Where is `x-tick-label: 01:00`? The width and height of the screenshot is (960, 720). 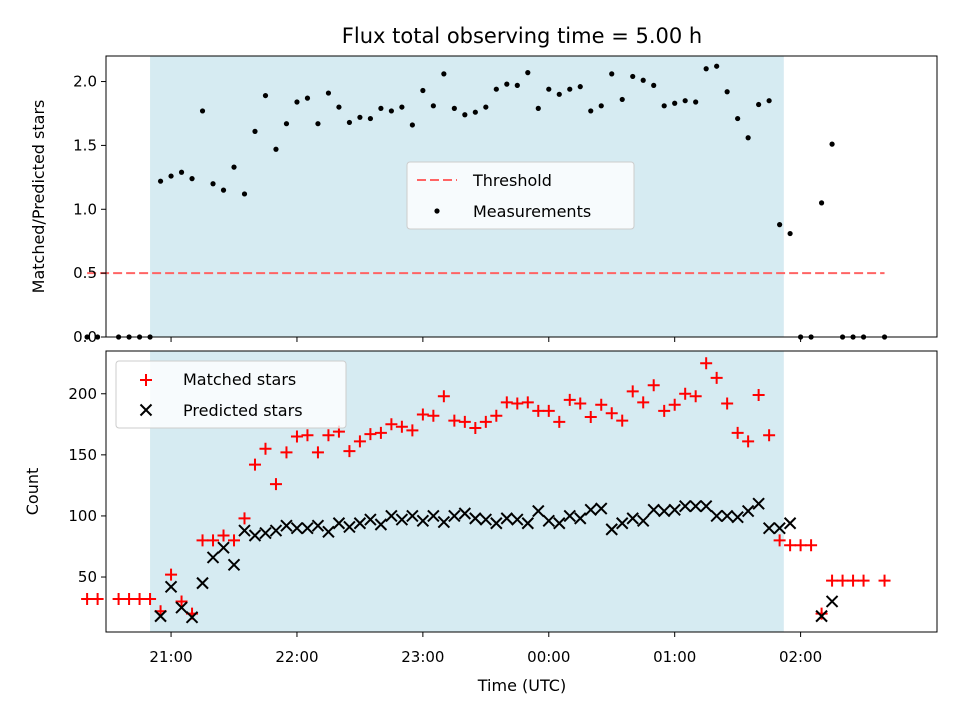 x-tick-label: 01:00 is located at coordinates (674, 657).